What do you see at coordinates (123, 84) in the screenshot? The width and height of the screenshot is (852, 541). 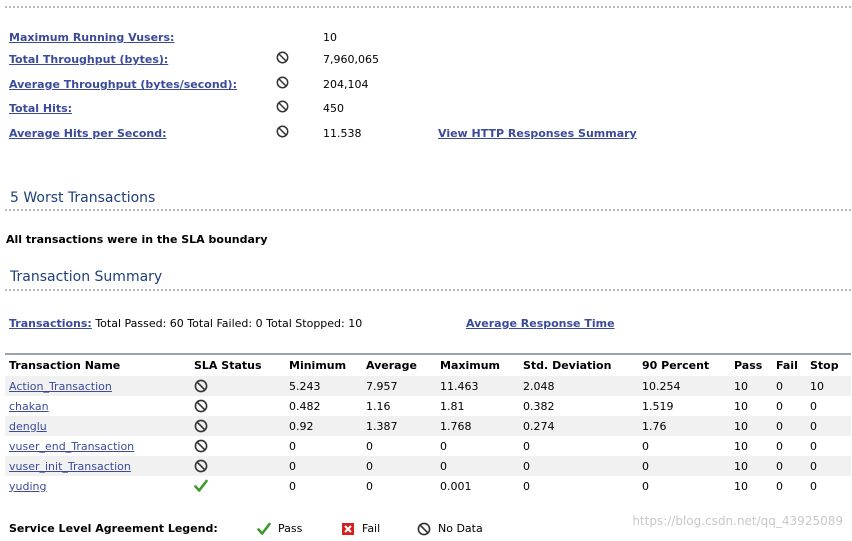 I see `stat-label-avg-throughput: Average Throughput (bytes/second):` at bounding box center [123, 84].